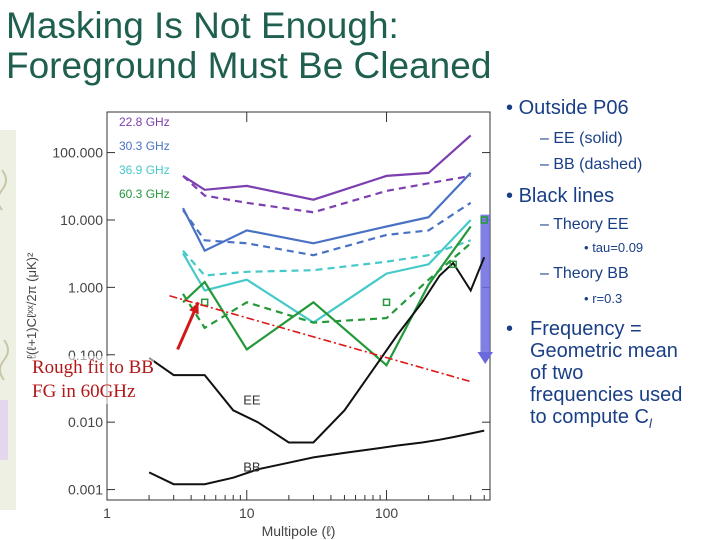 The width and height of the screenshot is (720, 540). What do you see at coordinates (84, 391) in the screenshot?
I see `annotation-line-2: FG in 60GHz` at bounding box center [84, 391].